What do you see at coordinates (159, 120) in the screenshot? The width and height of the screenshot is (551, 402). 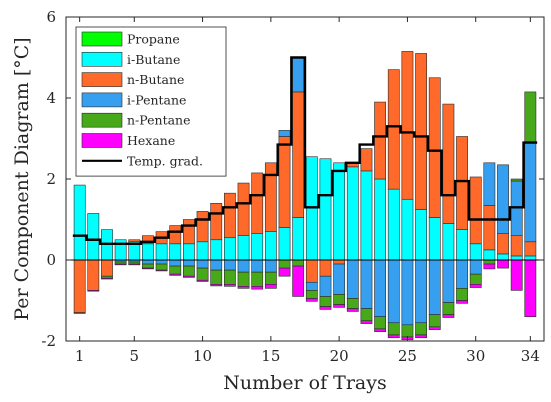 I see `legend-label-n-pentane: n-Pentane` at bounding box center [159, 120].